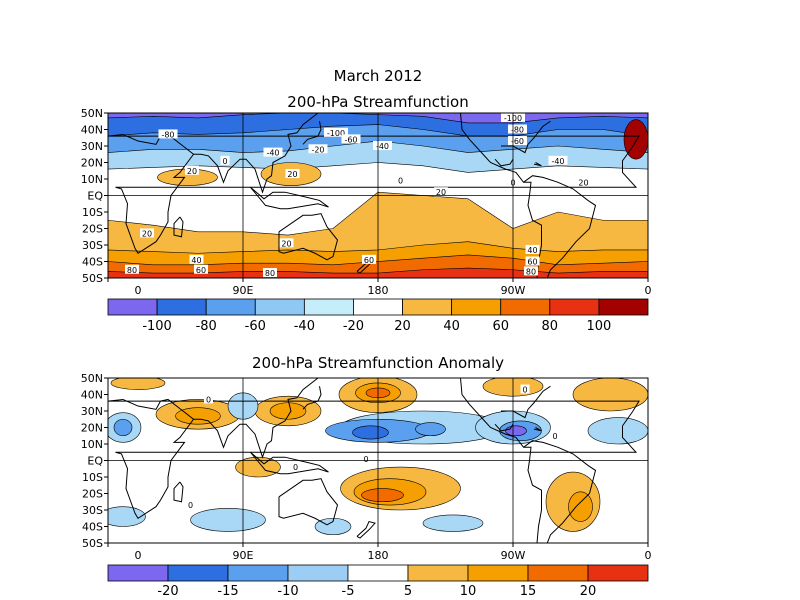 The height and width of the screenshot is (600, 800). What do you see at coordinates (402, 326) in the screenshot?
I see `colorbar-label: 20` at bounding box center [402, 326].